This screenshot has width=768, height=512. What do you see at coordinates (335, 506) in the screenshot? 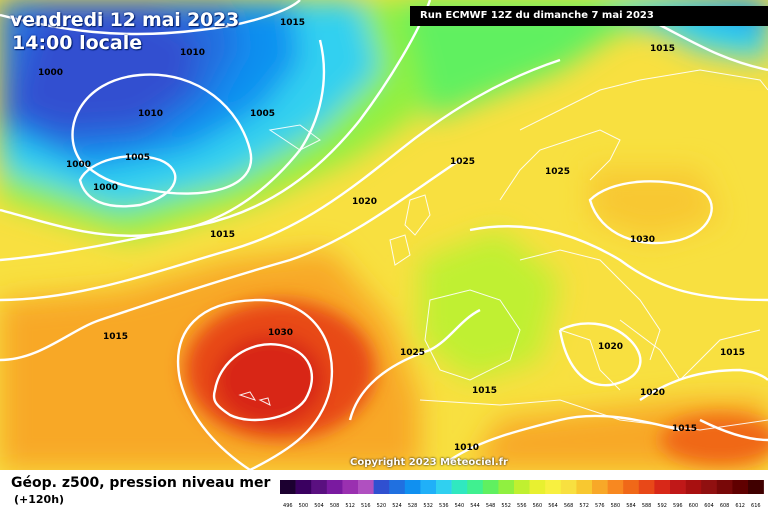
I see `legend-tick-label: 508` at bounding box center [335, 506].